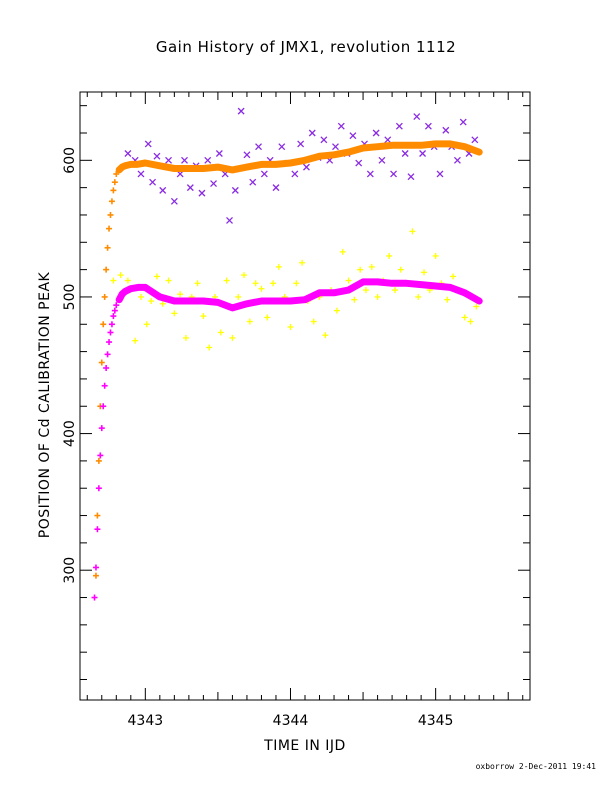 Image resolution: width=612 pixels, height=792 pixels. What do you see at coordinates (70, 570) in the screenshot?
I see `y-tick-label: 300` at bounding box center [70, 570].